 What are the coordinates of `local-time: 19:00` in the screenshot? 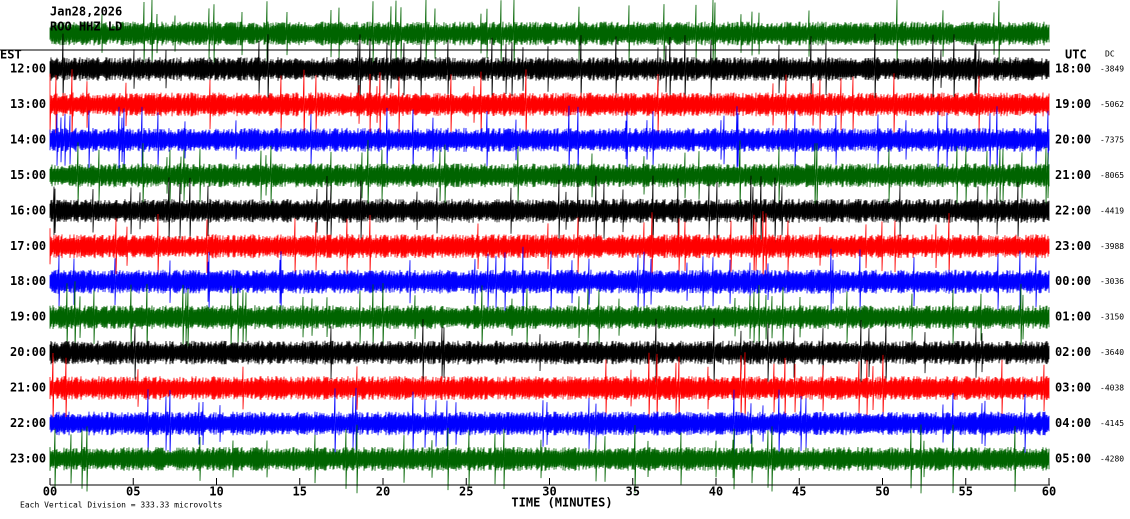 It's located at (28, 317).